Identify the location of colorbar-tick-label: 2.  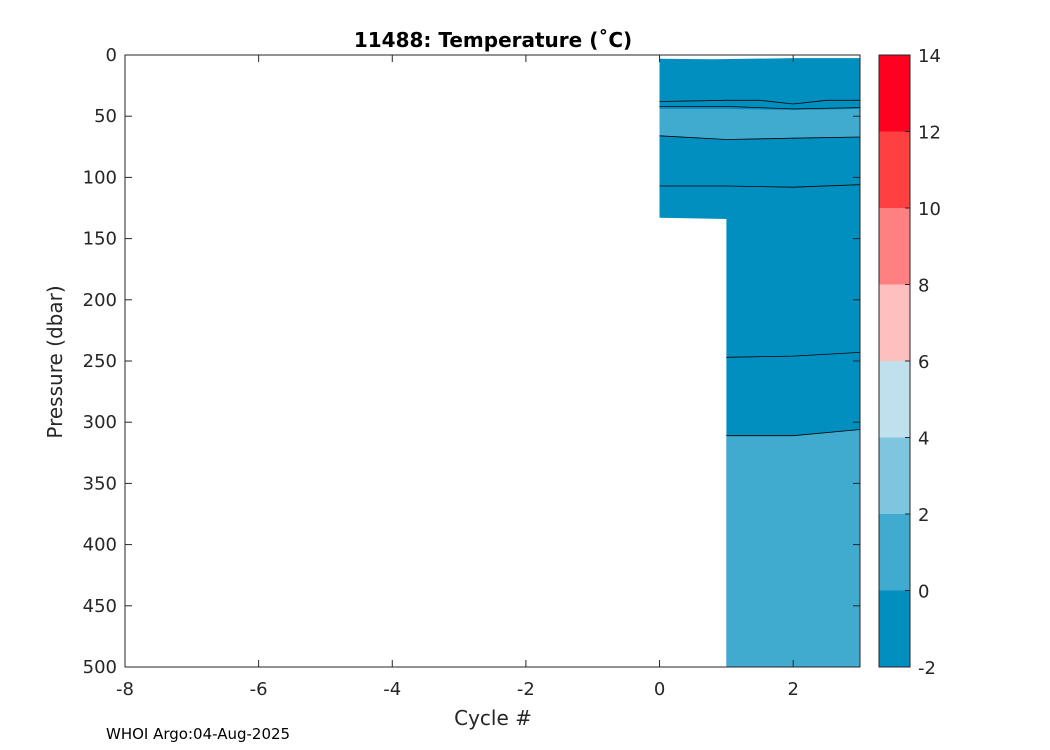
(923, 515).